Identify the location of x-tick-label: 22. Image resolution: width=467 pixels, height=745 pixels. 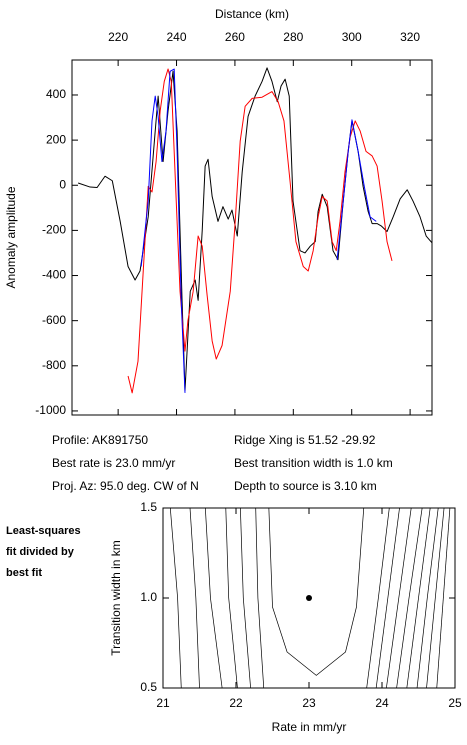
(236, 703).